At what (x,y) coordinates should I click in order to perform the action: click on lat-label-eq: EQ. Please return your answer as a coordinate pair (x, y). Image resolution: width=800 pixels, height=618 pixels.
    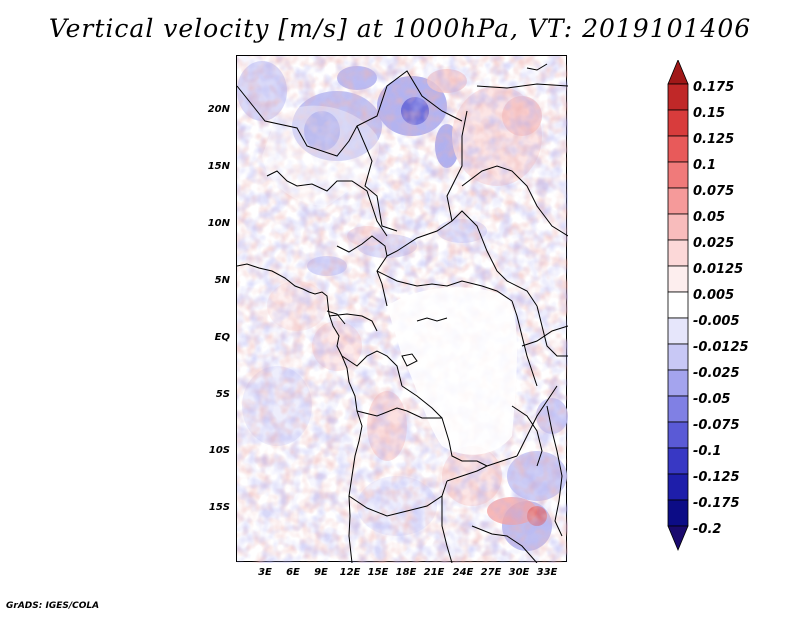
    Looking at the image, I should click on (222, 337).